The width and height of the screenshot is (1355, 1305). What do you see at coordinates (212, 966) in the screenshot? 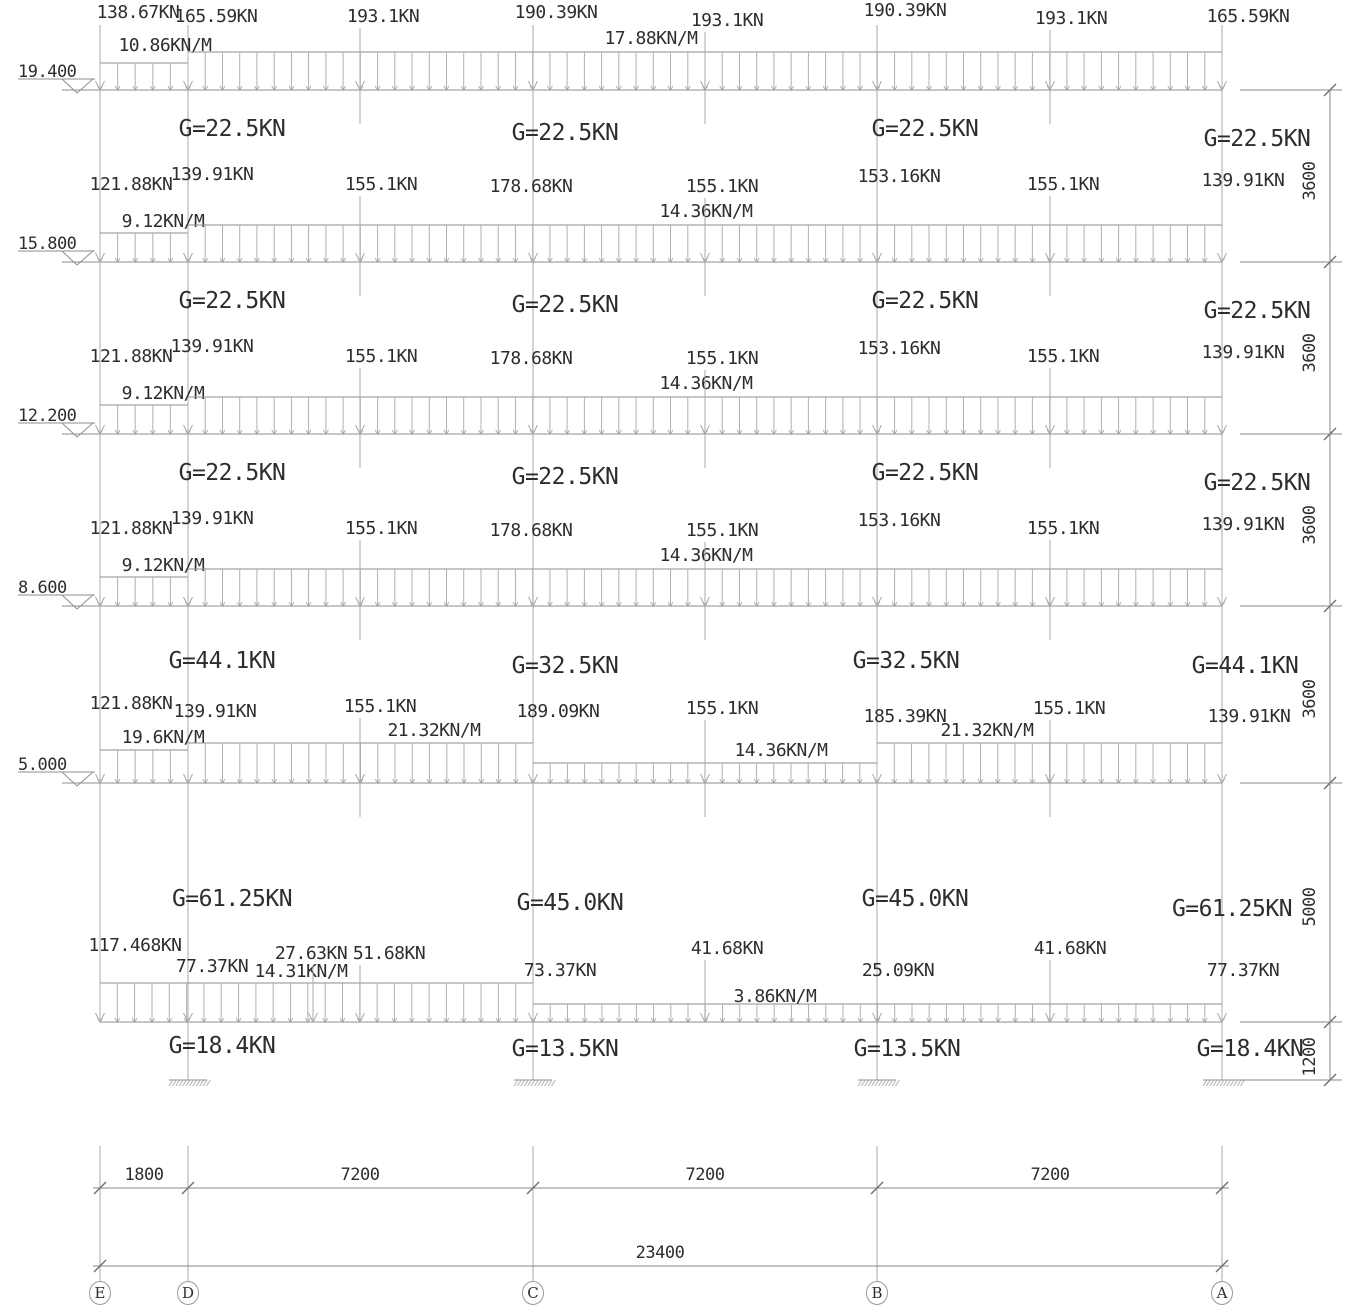
I see `point-load-label: 77.37KN` at bounding box center [212, 966].